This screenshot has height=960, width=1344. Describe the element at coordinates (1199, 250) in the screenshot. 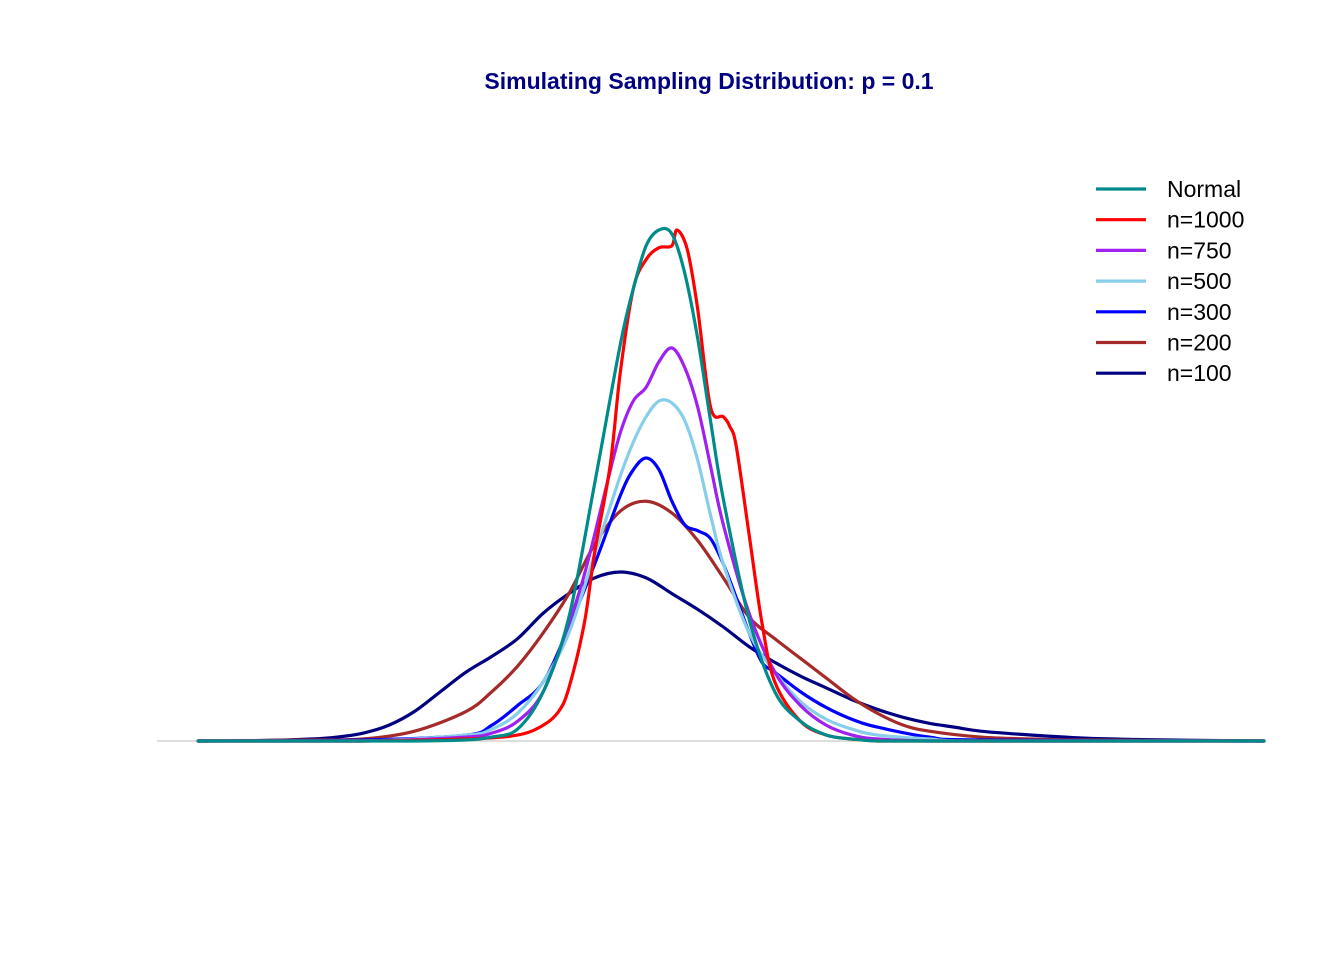

I see `legend-label-n-750: n=750` at that location.